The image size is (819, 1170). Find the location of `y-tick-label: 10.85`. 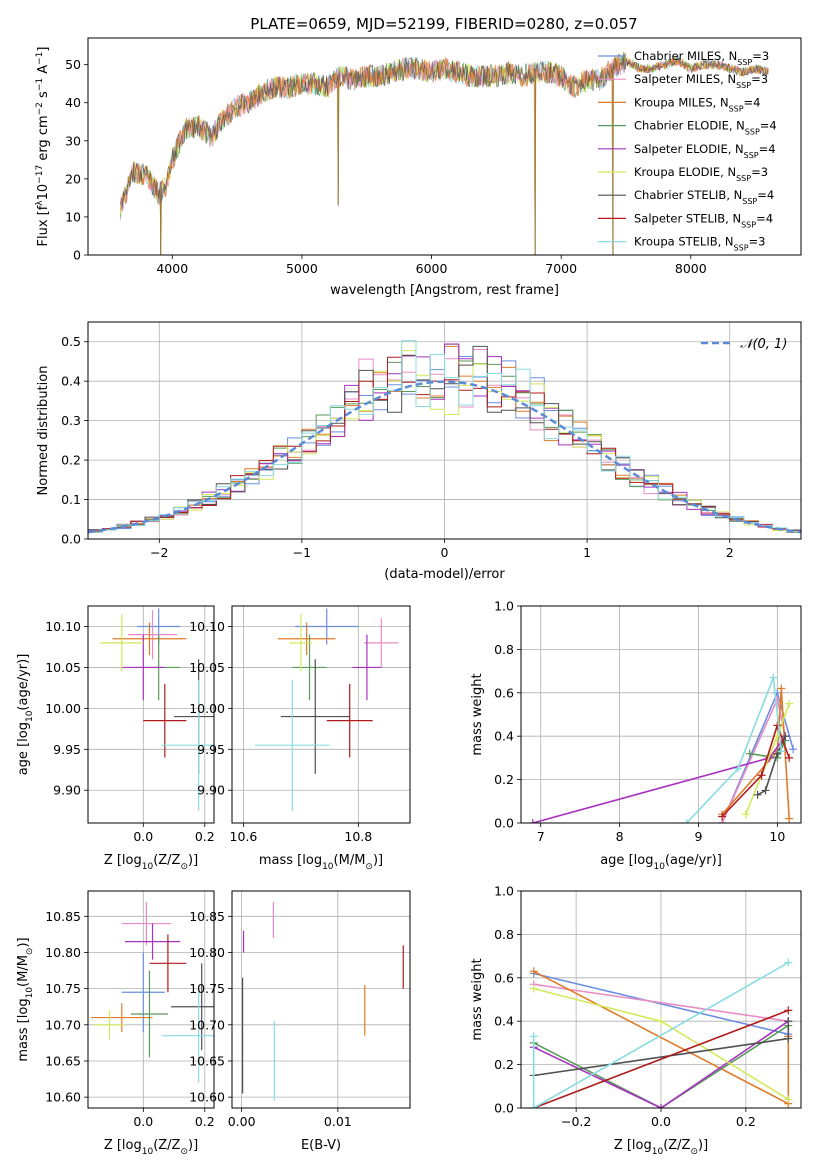

y-tick-label: 10.85 is located at coordinates (207, 916).